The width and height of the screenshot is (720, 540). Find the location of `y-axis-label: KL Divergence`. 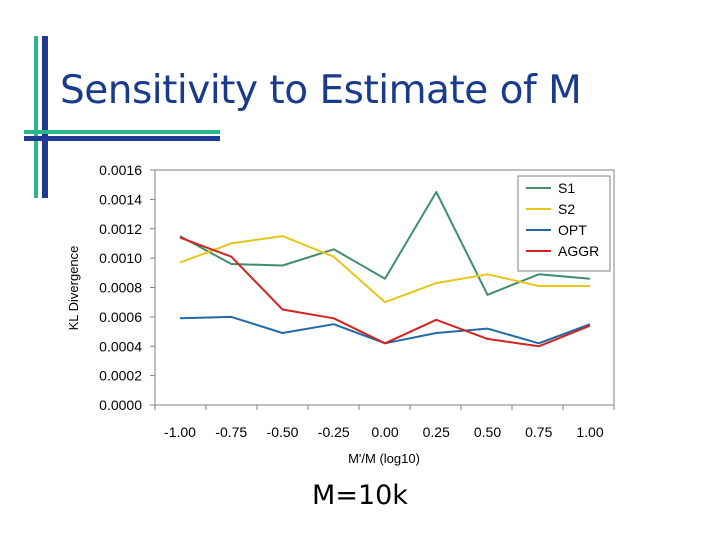

y-axis-label: KL Divergence is located at coordinates (73, 288).